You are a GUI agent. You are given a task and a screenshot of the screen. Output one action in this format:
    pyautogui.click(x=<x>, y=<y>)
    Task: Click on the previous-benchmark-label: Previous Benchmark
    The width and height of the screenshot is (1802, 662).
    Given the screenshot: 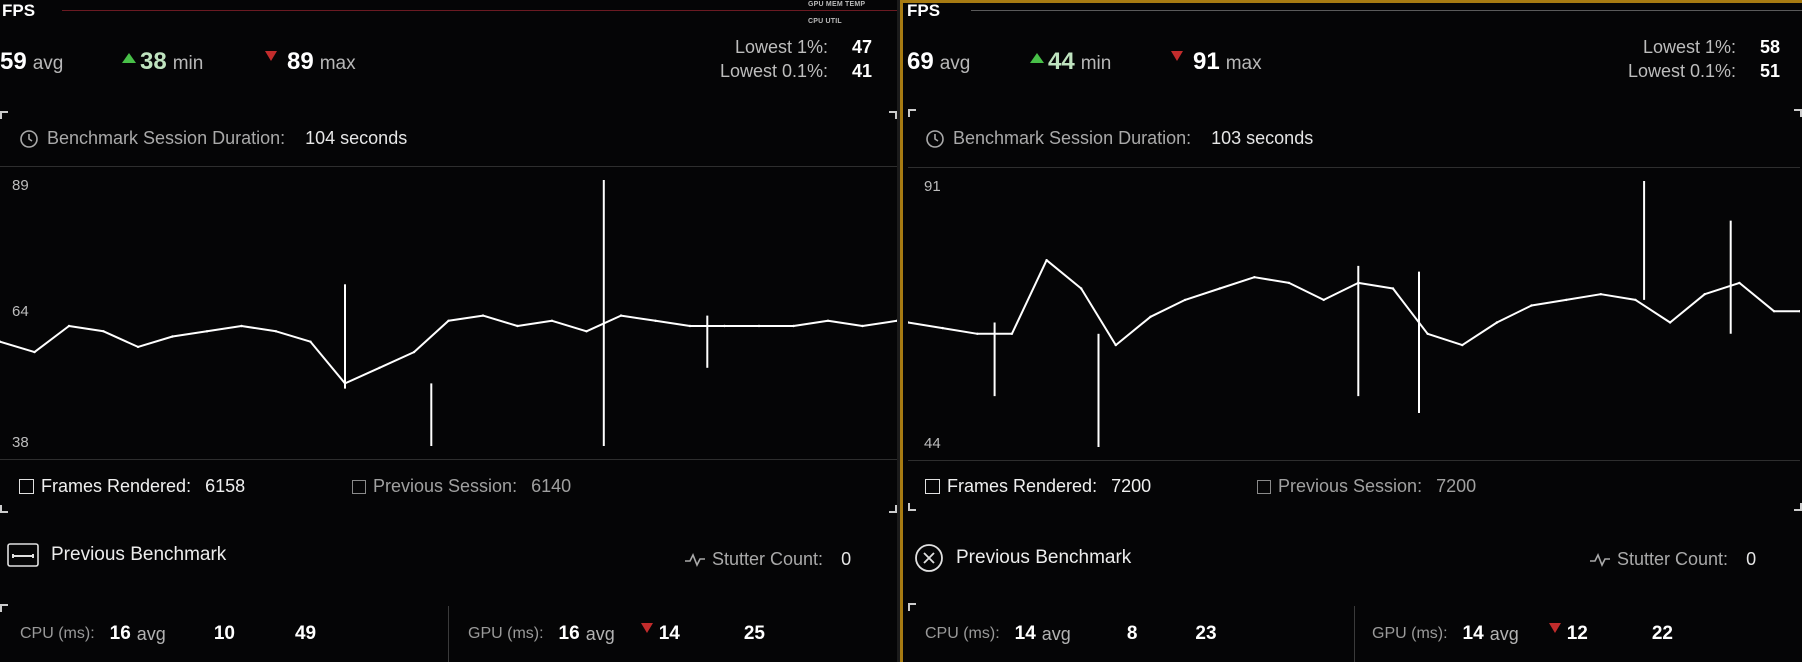 What is the action you would take?
    pyautogui.click(x=139, y=554)
    